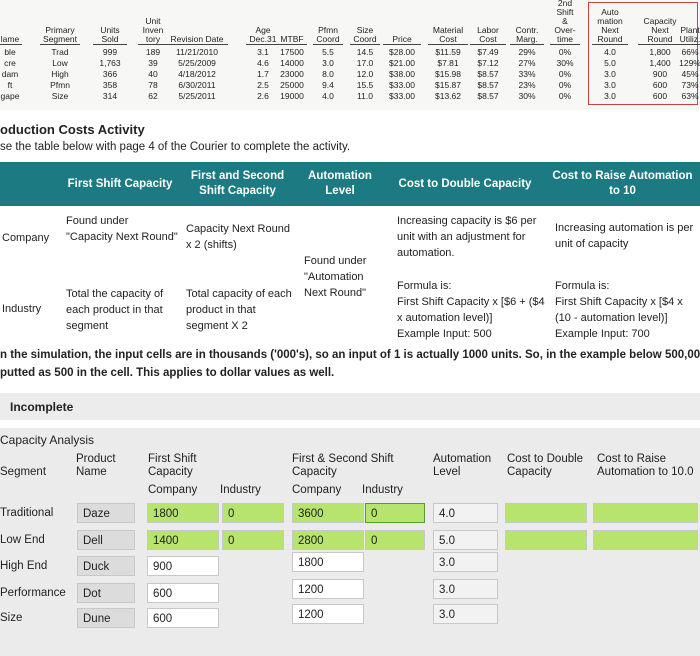 The width and height of the screenshot is (700, 656). I want to click on report-cell: ble, so click(10, 52).